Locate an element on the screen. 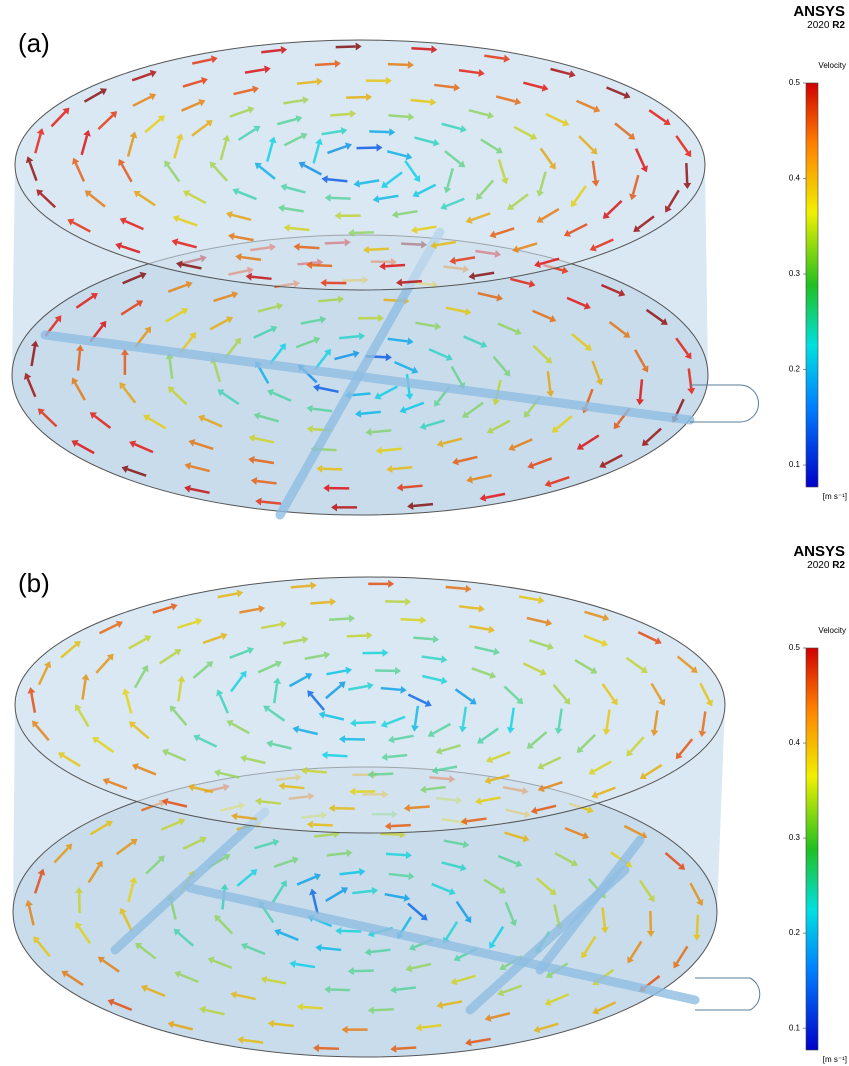 This screenshot has height=1066, width=849. colorbar-unit: [m s⁻¹] is located at coordinates (835, 1059).